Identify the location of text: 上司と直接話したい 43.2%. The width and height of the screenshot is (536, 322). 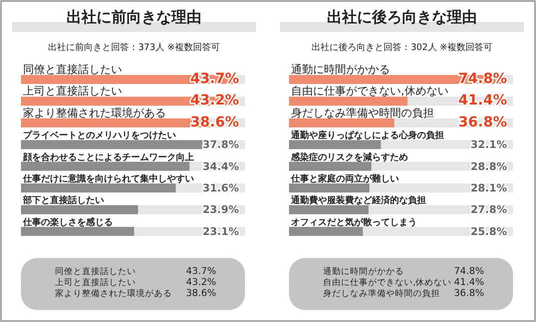
(135, 282).